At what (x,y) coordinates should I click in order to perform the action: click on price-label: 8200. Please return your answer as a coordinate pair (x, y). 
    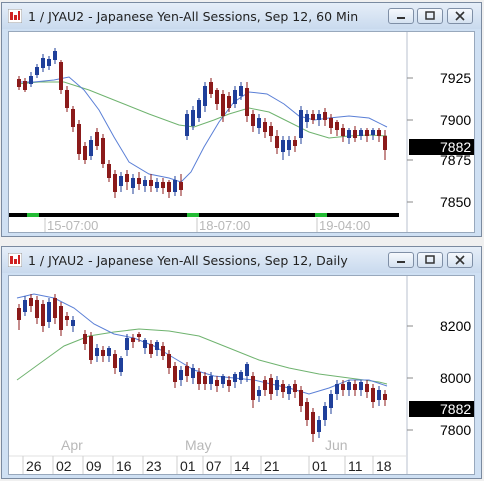
    Looking at the image, I should click on (455, 326).